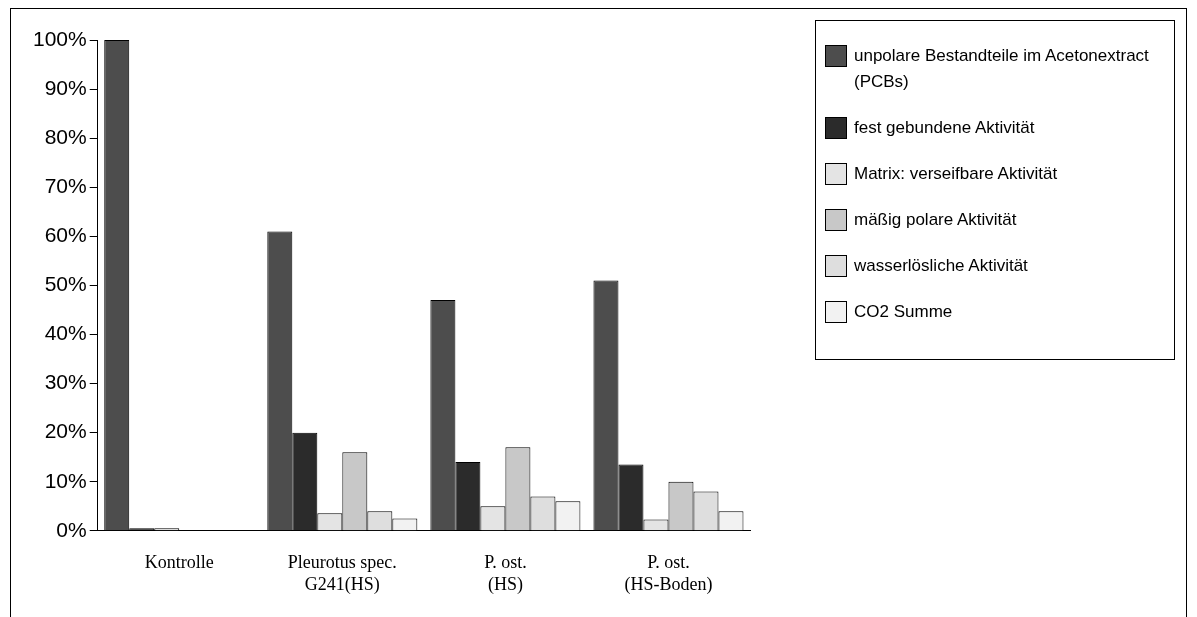  I want to click on legend-label: mäßig polare Aktivität, so click(935, 220).